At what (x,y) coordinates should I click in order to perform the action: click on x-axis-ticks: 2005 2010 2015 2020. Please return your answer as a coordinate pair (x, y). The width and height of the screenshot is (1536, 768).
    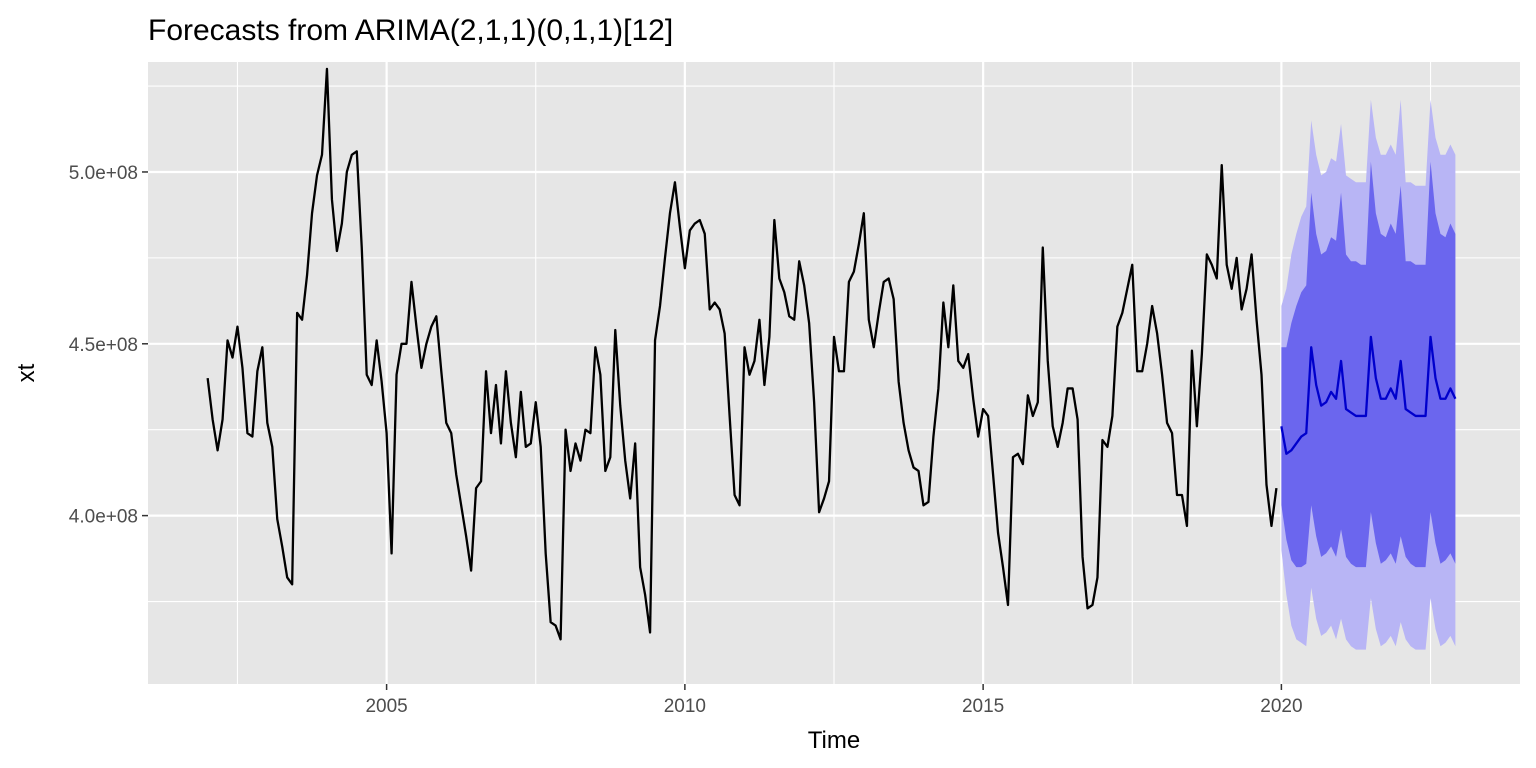
    Looking at the image, I should click on (834, 700).